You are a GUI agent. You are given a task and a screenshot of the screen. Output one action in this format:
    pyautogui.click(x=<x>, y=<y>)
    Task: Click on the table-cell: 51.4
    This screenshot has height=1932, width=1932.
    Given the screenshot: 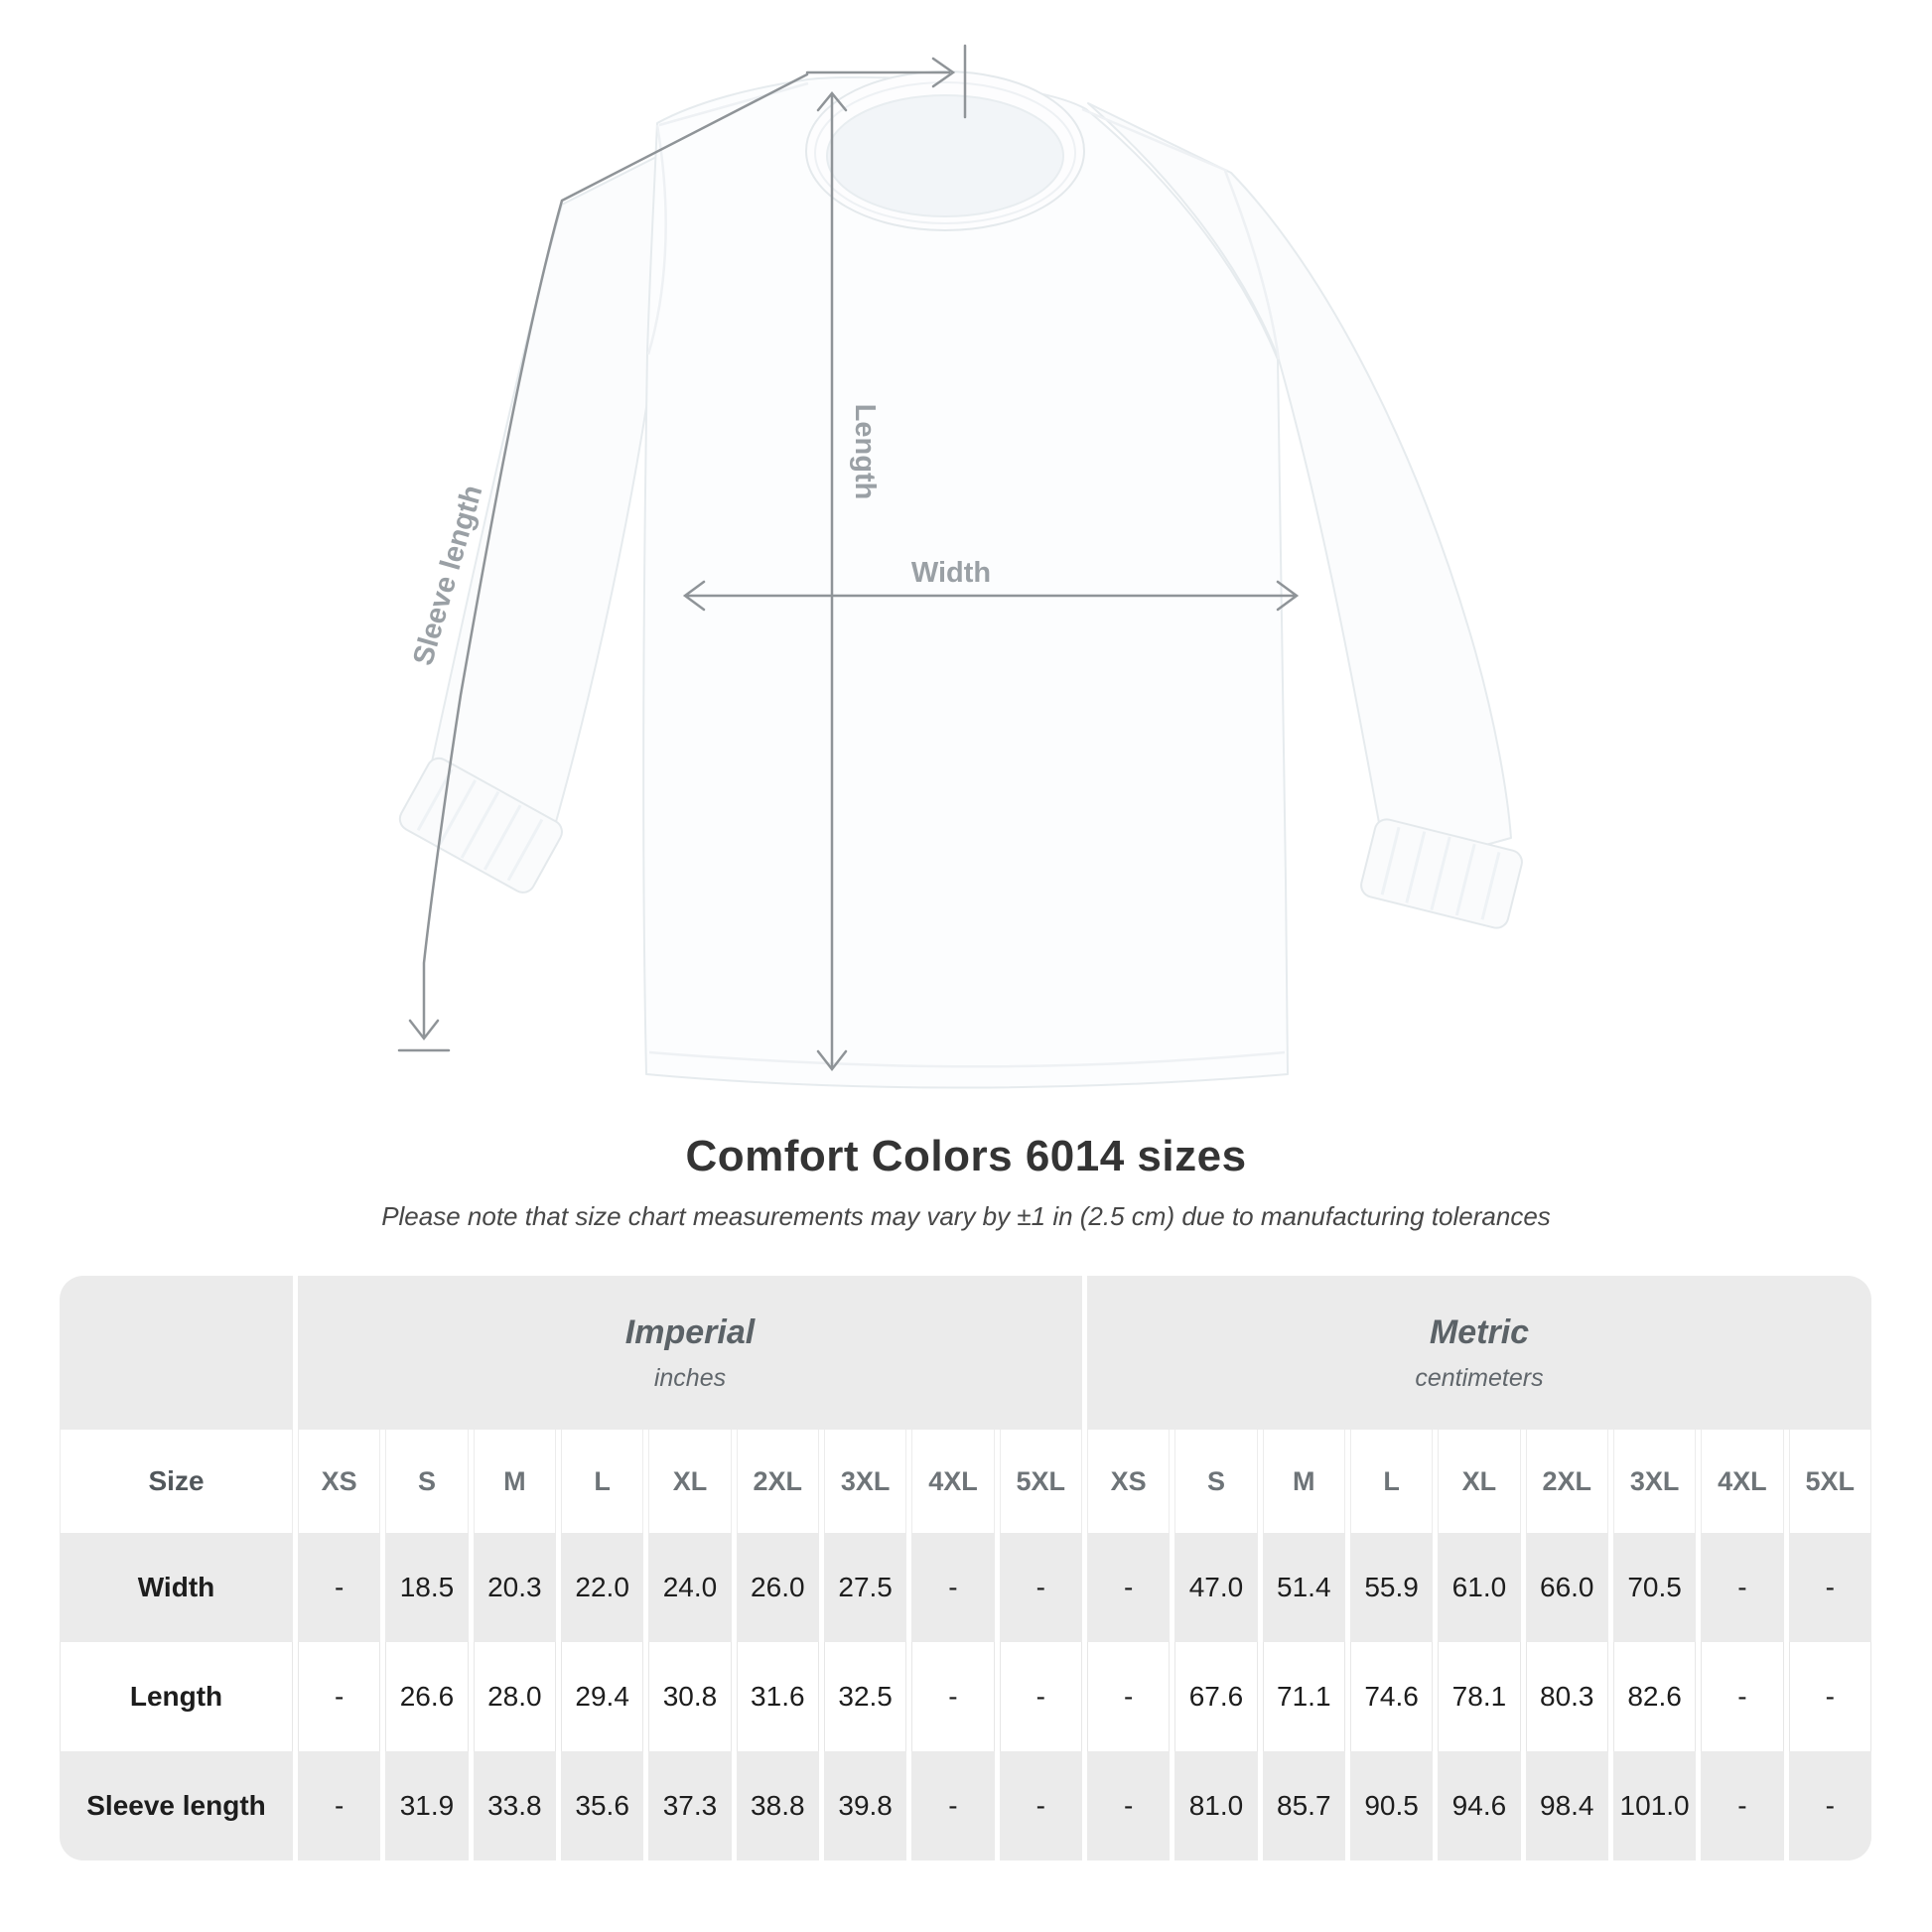 What is the action you would take?
    pyautogui.click(x=1303, y=1587)
    